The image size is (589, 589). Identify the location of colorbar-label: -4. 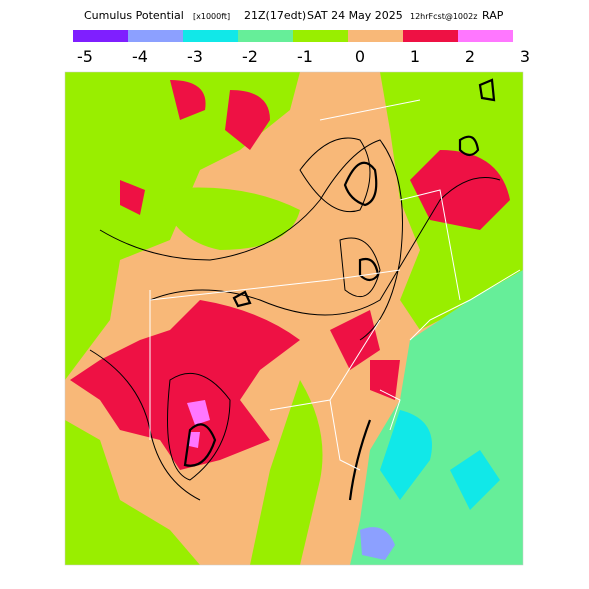
(140, 56).